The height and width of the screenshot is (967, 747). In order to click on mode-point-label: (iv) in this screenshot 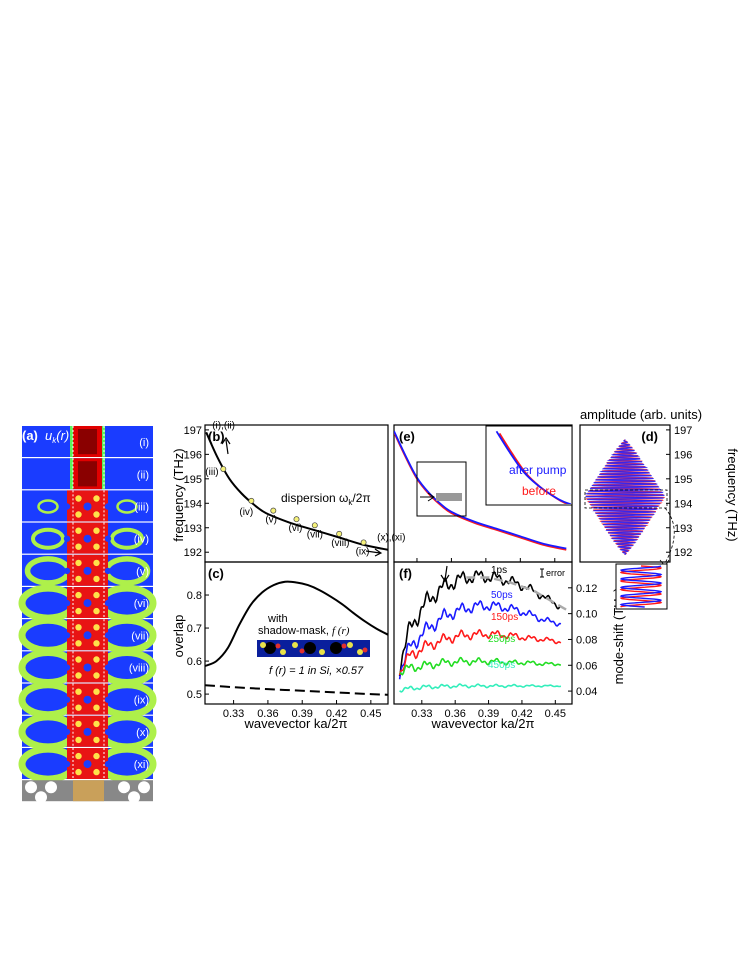, I will do `click(246, 512)`.